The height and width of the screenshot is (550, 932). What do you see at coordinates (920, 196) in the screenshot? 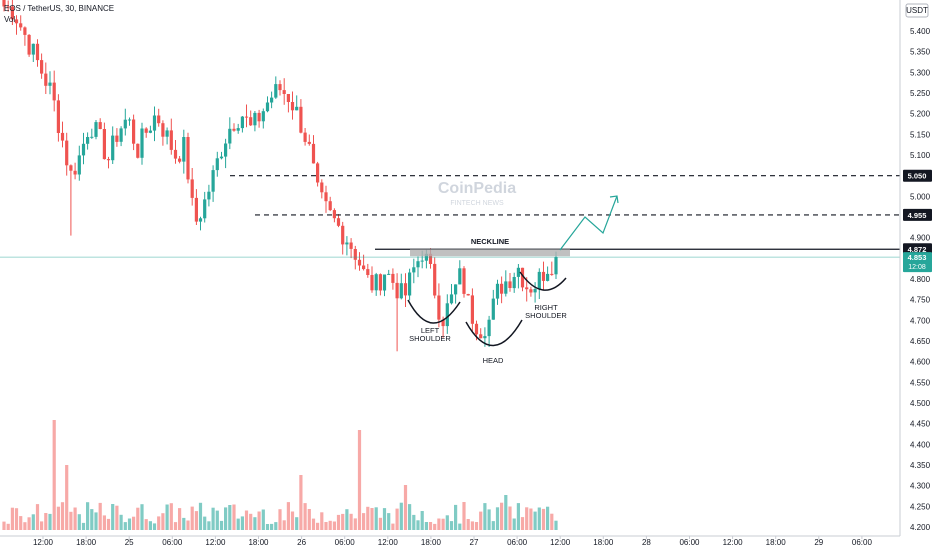
I see `price-tick-label: 5.000` at bounding box center [920, 196].